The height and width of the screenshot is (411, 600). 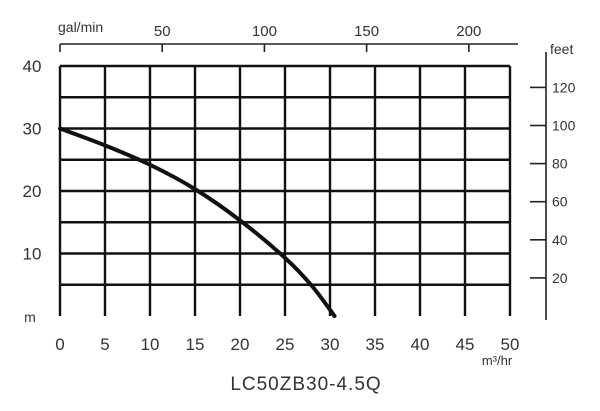 I want to click on bottom-axis-tick-label: 45, so click(x=465, y=344).